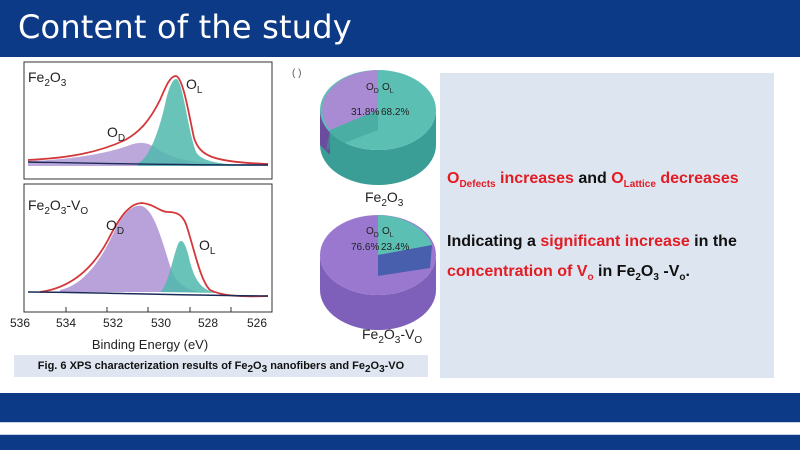 Image resolution: width=800 pixels, height=450 pixels. I want to click on xps-x-axis-label: Binding Energy (eV), so click(150, 344).